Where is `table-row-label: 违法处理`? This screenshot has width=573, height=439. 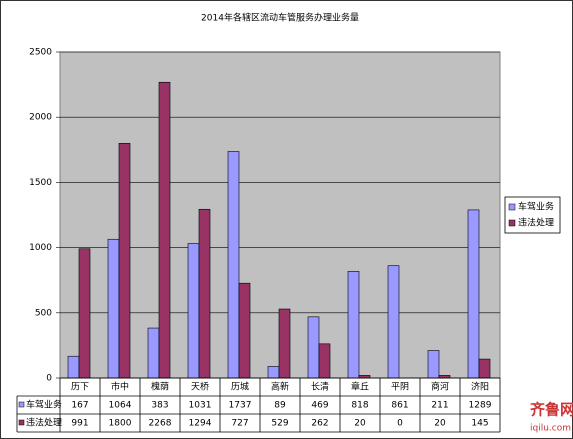
table-row-label: 违法处理 is located at coordinates (44, 423).